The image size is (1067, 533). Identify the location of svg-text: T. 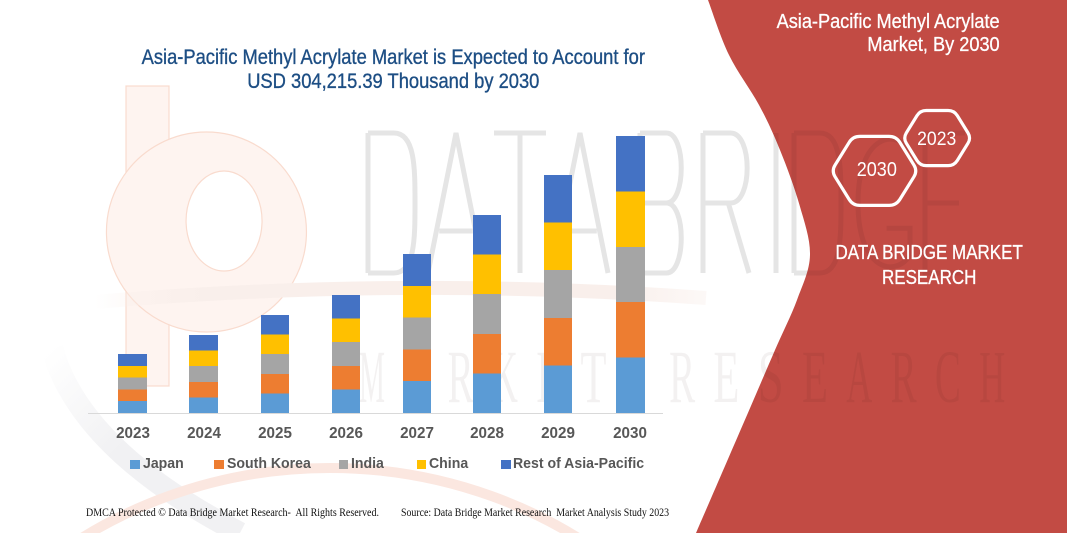
(594, 377).